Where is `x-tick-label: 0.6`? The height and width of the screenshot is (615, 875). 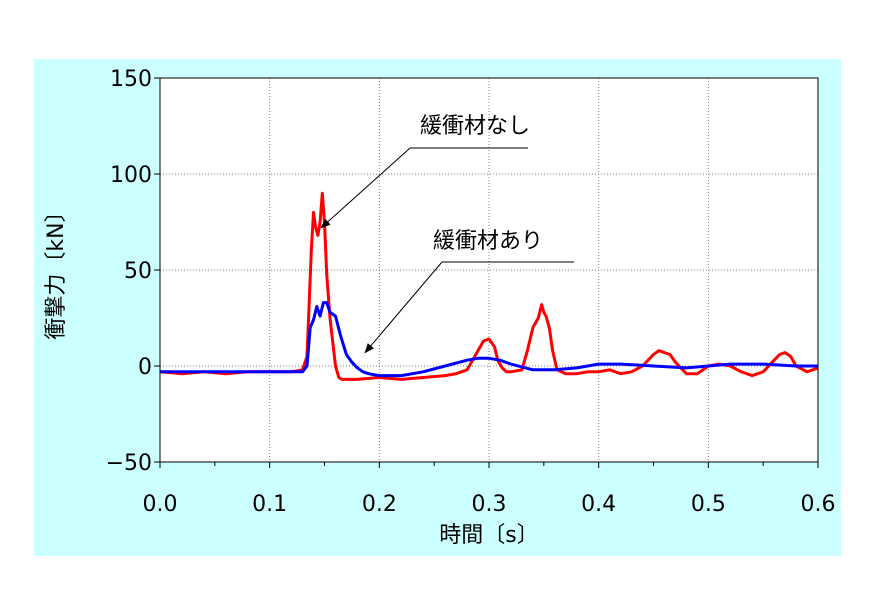 x-tick-label: 0.6 is located at coordinates (818, 504).